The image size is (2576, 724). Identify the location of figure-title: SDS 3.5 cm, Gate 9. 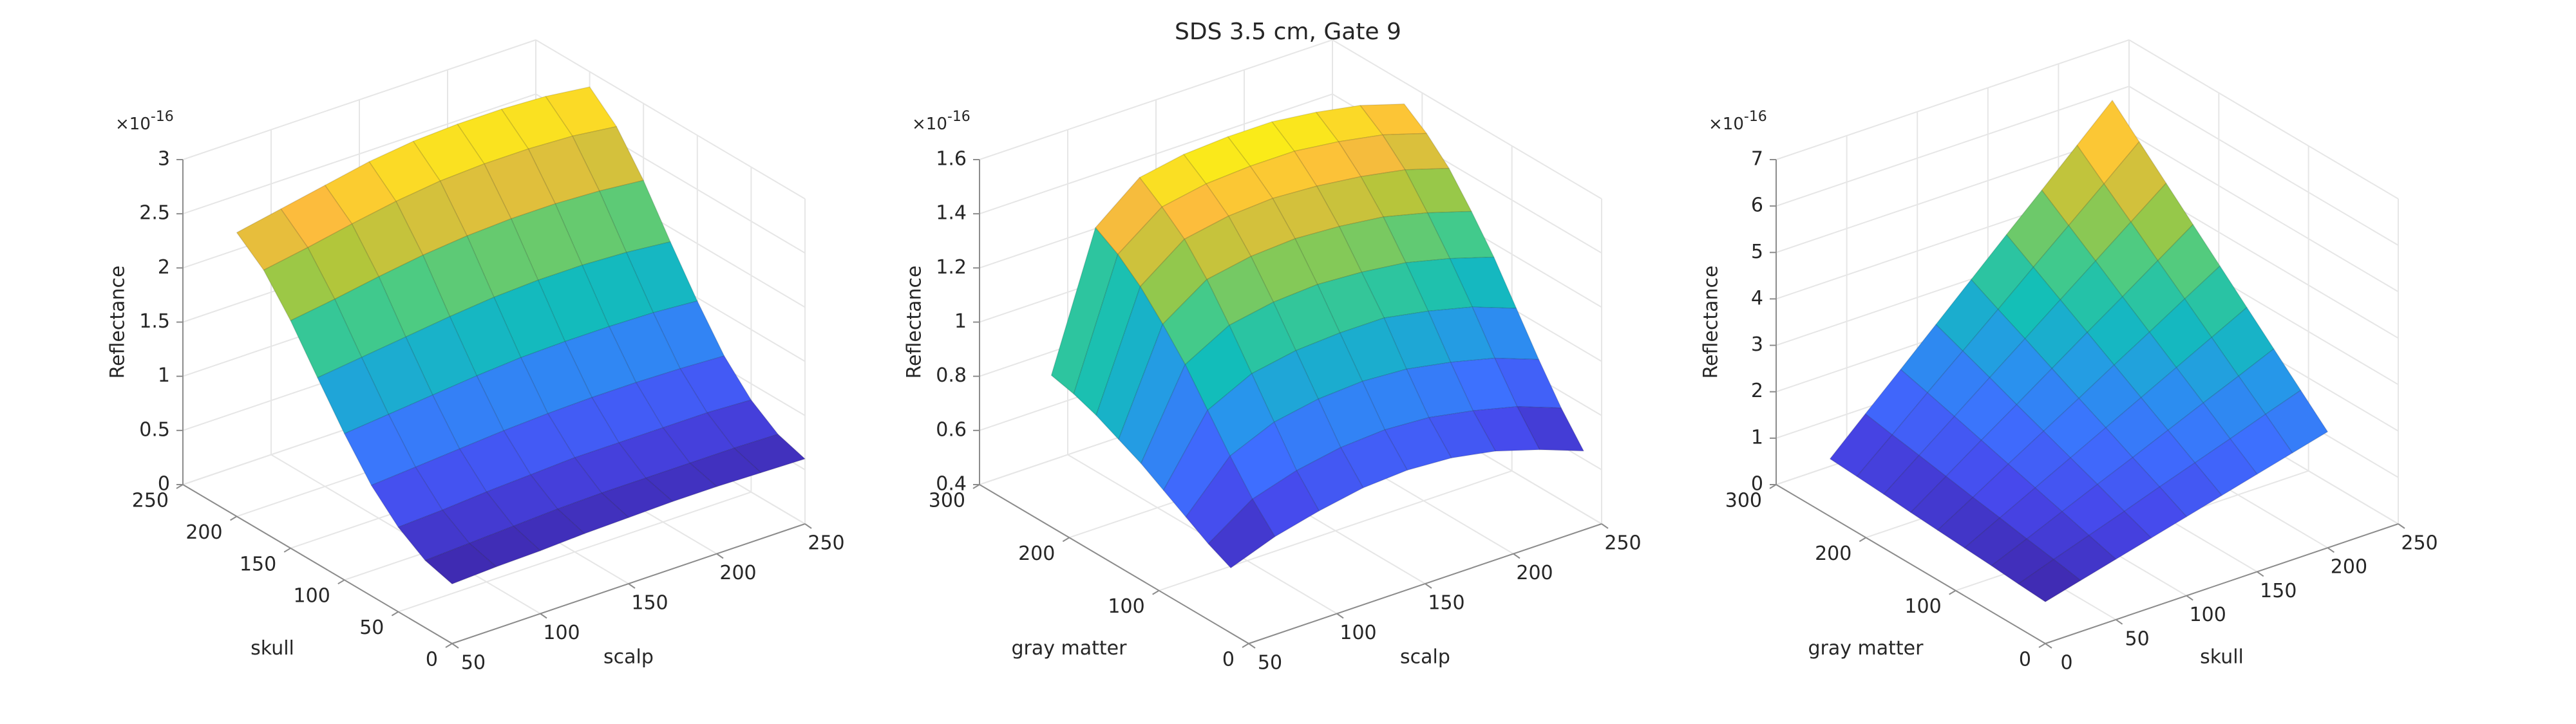
(1288, 32).